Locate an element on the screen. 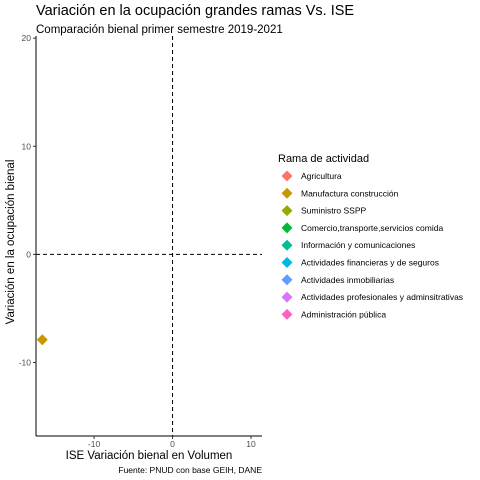 This screenshot has height=480, width=480. y-tick-label: 0 is located at coordinates (28, 254).